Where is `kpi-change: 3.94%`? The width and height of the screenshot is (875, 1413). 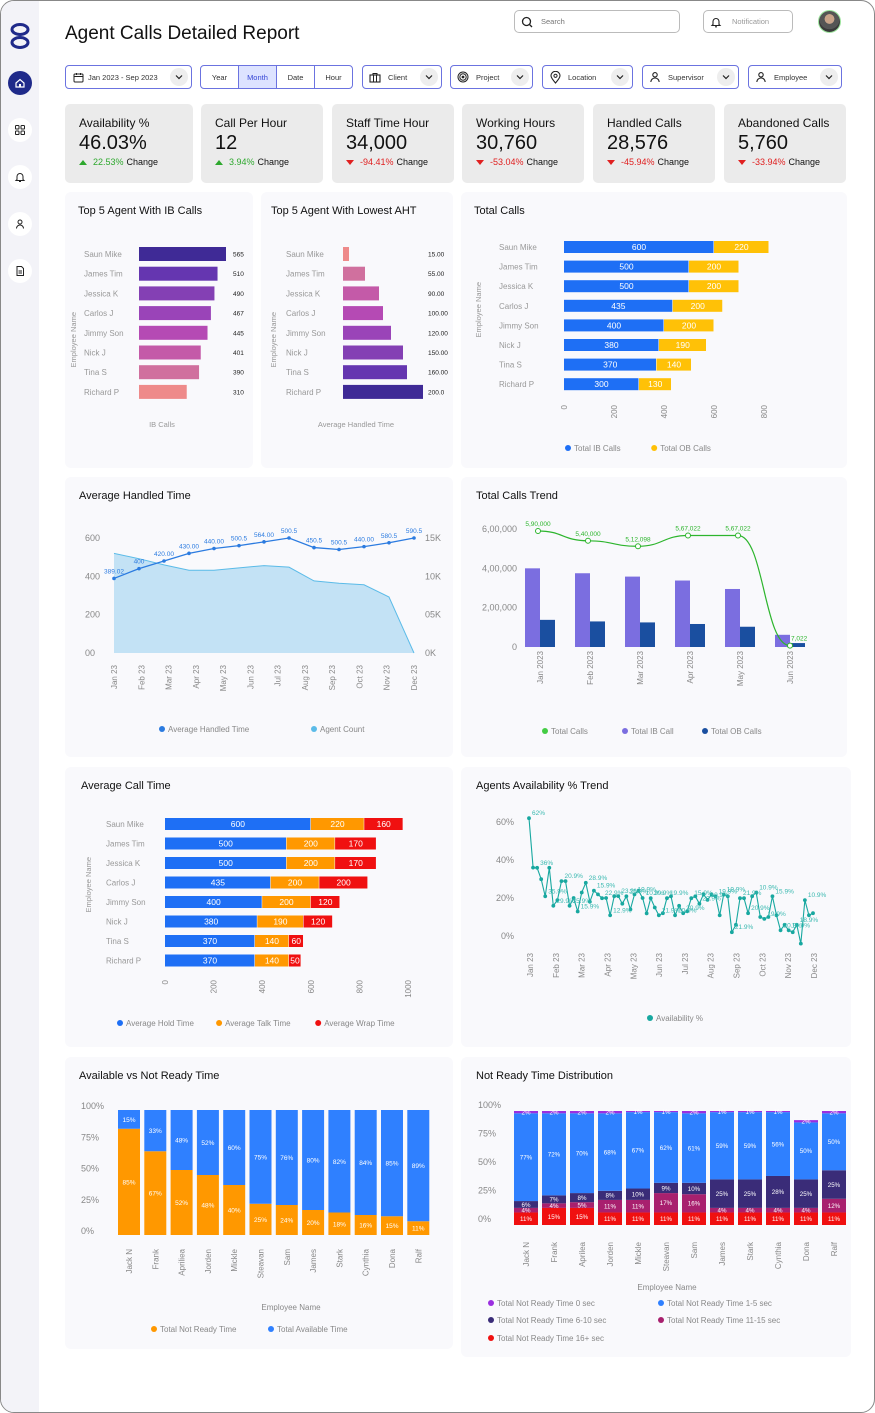 kpi-change: 3.94% is located at coordinates (242, 162).